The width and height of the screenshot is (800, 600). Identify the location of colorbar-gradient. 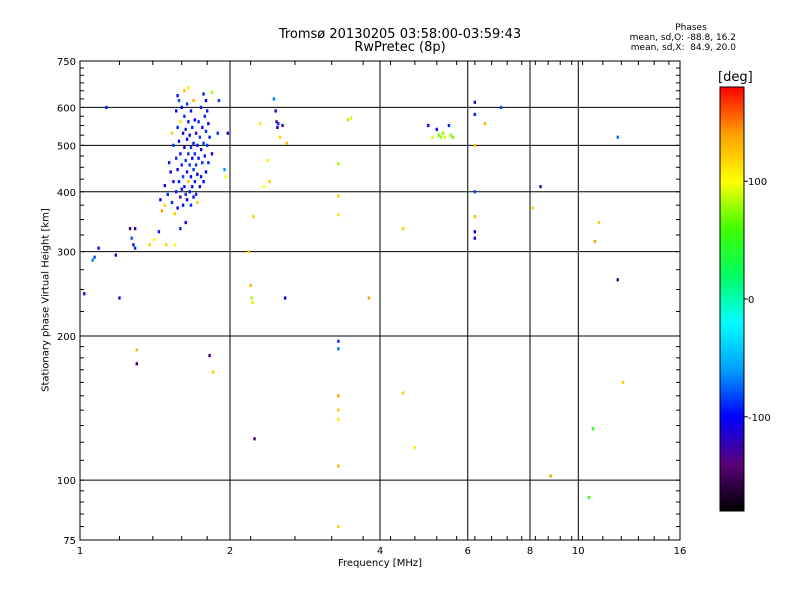
(732, 299).